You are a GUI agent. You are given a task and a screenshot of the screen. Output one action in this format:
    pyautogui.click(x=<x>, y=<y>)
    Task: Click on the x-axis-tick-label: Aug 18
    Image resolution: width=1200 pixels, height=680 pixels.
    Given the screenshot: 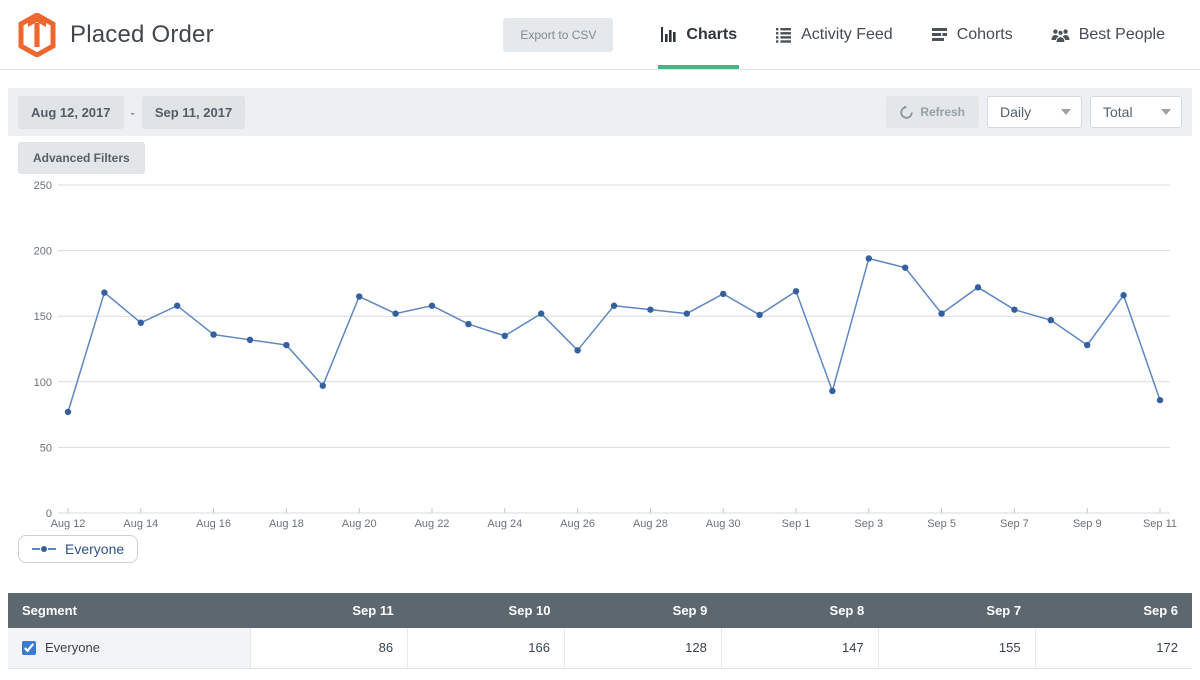 What is the action you would take?
    pyautogui.click(x=286, y=524)
    